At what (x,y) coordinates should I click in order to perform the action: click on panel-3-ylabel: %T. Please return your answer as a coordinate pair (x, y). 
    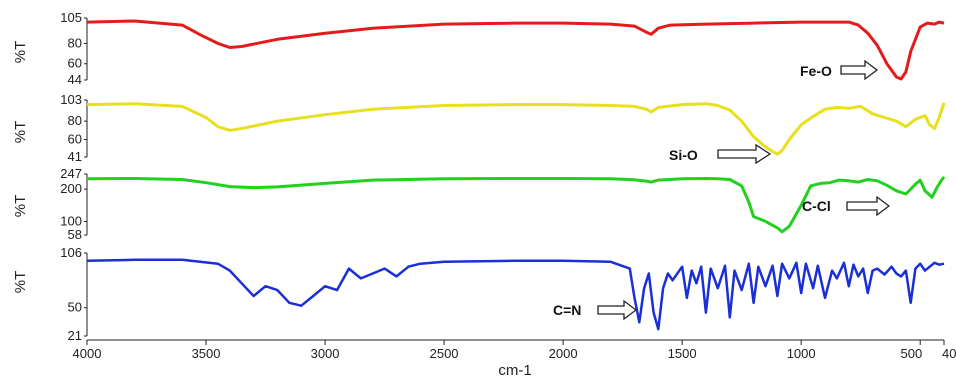
    Looking at the image, I should click on (20, 206).